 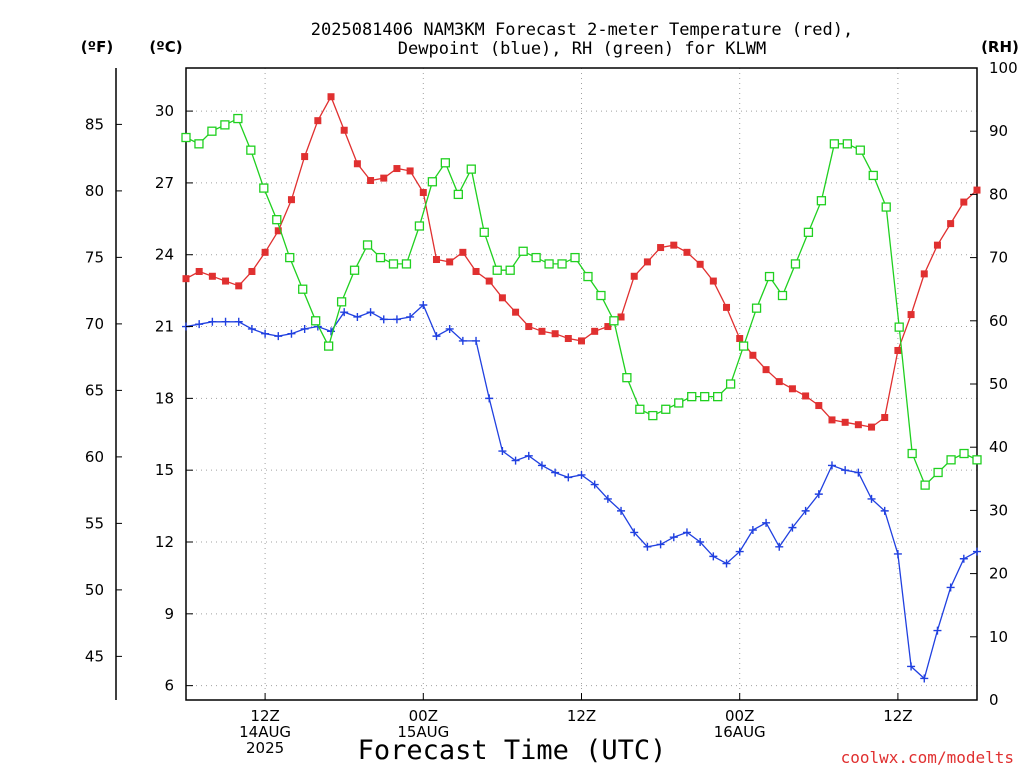 What do you see at coordinates (94, 590) in the screenshot?
I see `fahrenheit-tick-label: 50` at bounding box center [94, 590].